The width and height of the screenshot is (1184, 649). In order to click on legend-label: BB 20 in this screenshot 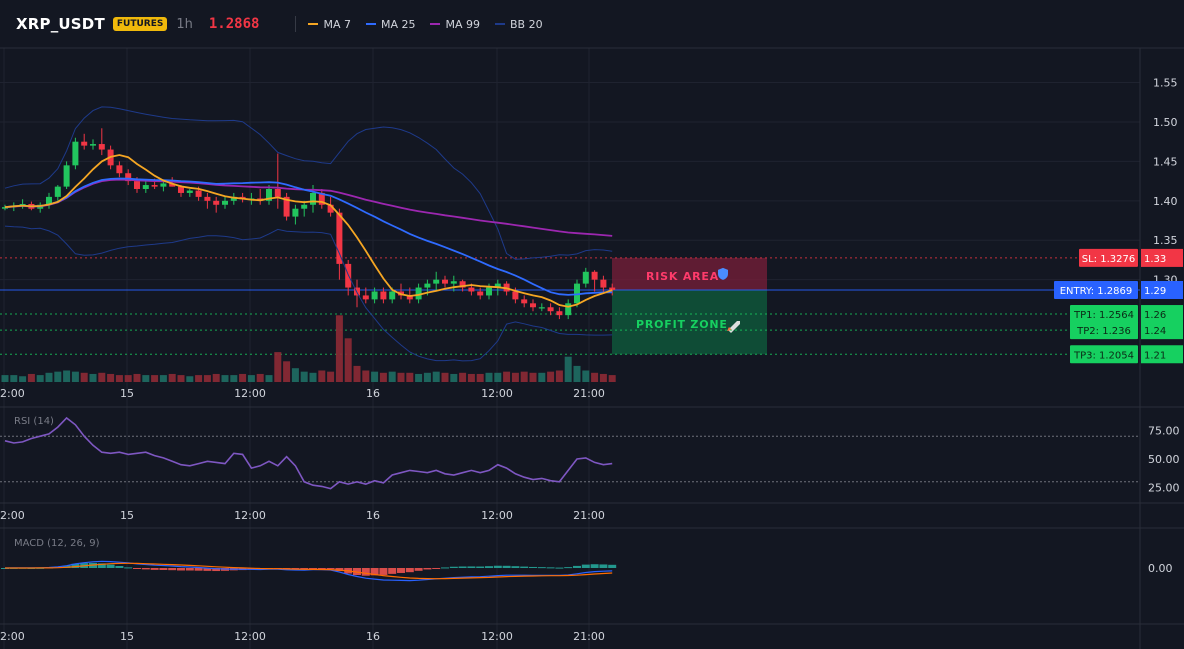, I will do `click(526, 24)`.